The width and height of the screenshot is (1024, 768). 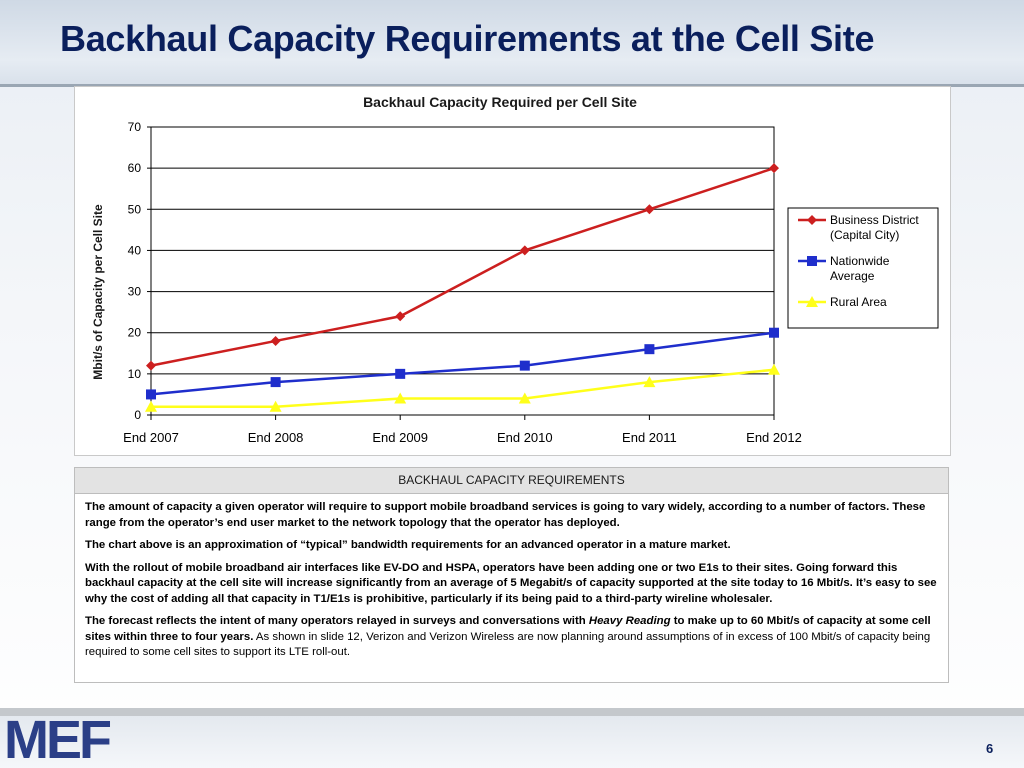 I want to click on x-tick-label: End 2012, so click(x=774, y=437).